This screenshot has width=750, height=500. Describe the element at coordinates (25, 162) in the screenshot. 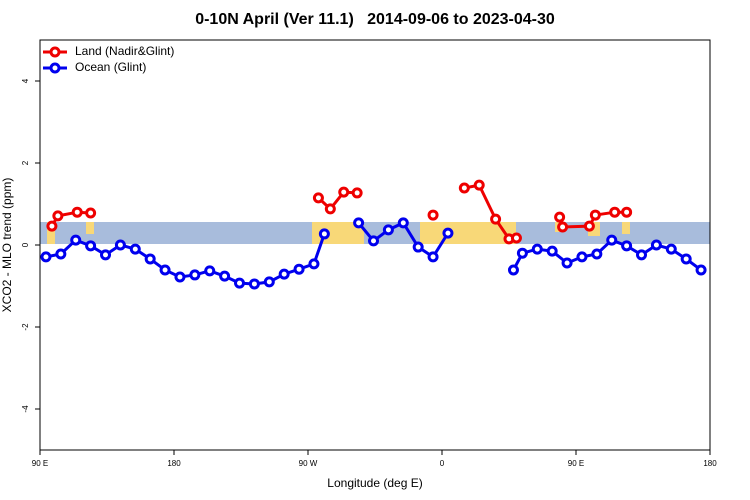

I see `y-tick-label: 2` at that location.